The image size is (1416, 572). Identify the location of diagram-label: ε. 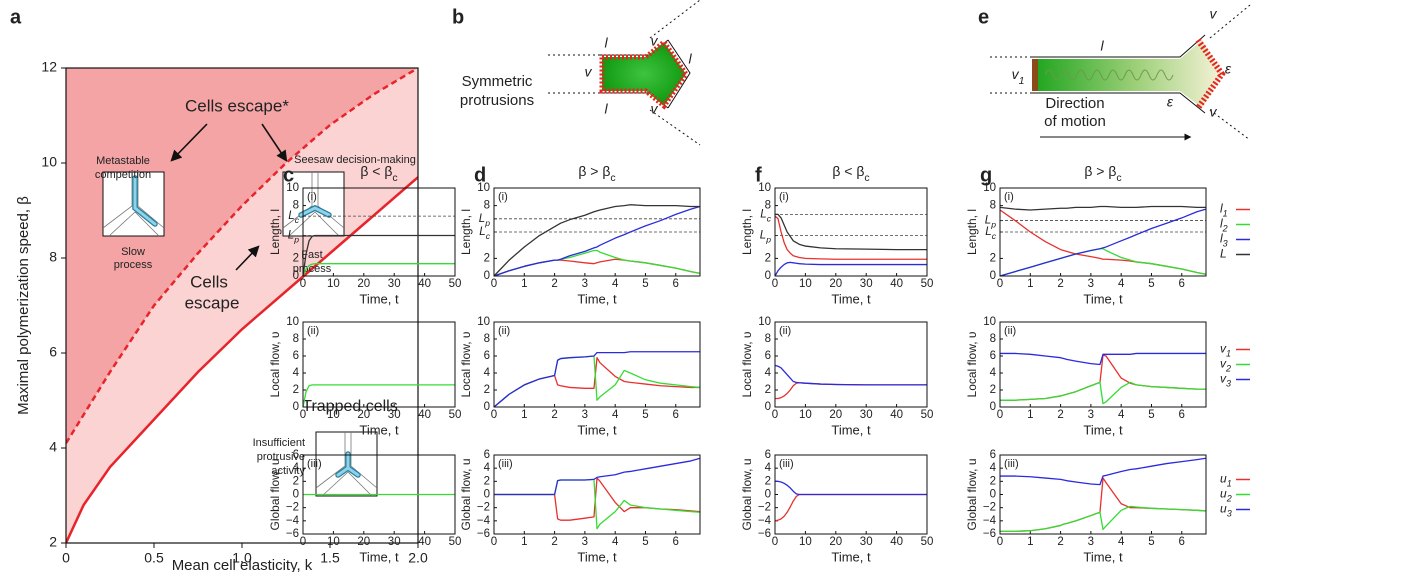
(1170, 102).